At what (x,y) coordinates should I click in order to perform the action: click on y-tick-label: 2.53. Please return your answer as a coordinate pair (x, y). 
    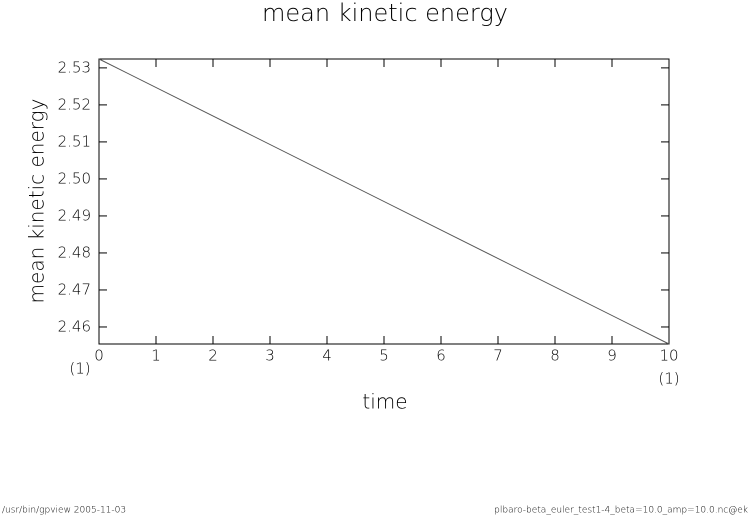
    Looking at the image, I should click on (74, 67).